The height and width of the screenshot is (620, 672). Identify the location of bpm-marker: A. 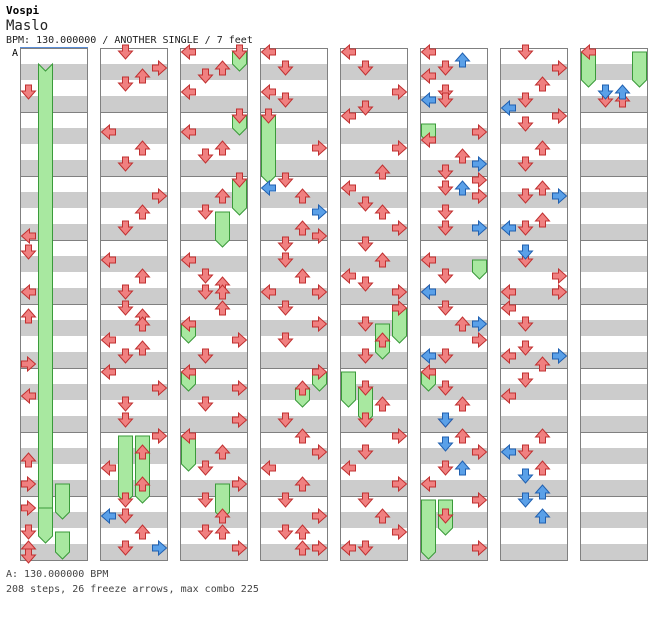
(15, 53).